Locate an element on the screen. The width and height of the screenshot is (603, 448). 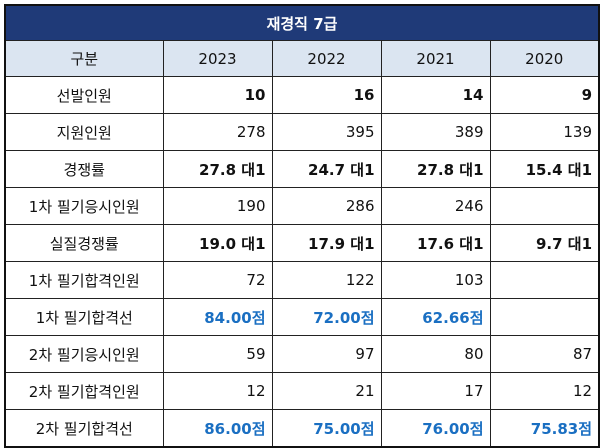
table-cell: 395 is located at coordinates (326, 132).